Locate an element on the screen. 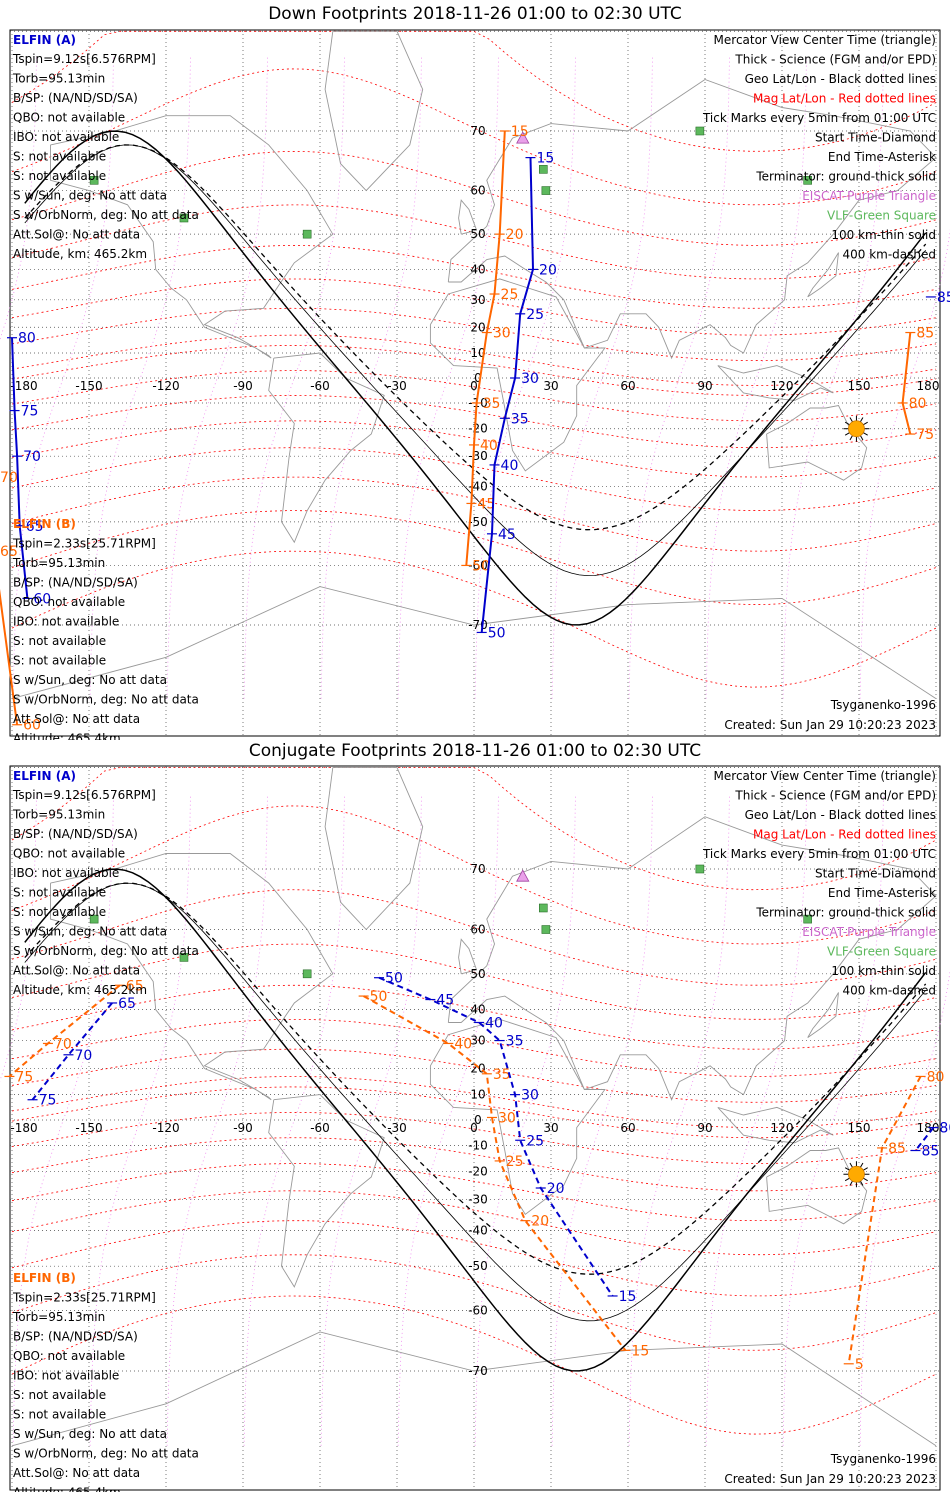  elfin-a-track-tick-label: 40 is located at coordinates (510, 466).